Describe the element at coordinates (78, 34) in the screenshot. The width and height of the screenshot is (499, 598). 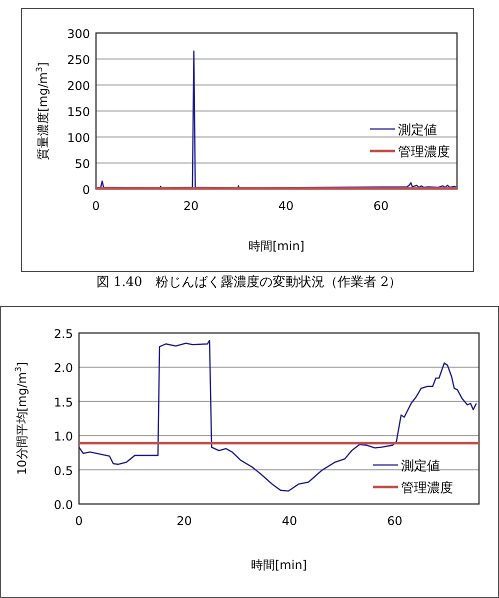
I see `y-tick-label: 300` at that location.